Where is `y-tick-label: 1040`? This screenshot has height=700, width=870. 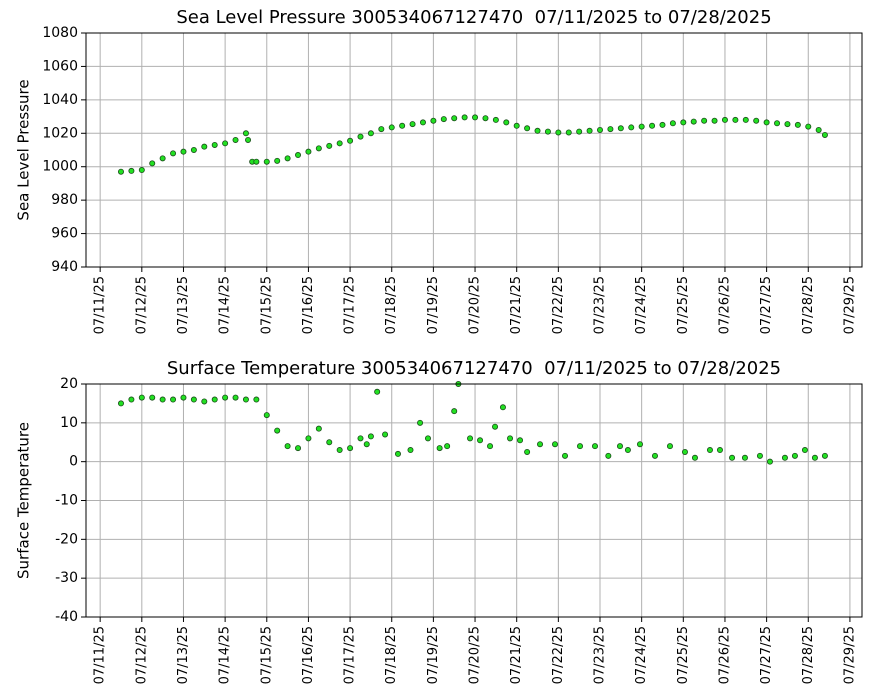 y-tick-label: 1040 is located at coordinates (60, 100).